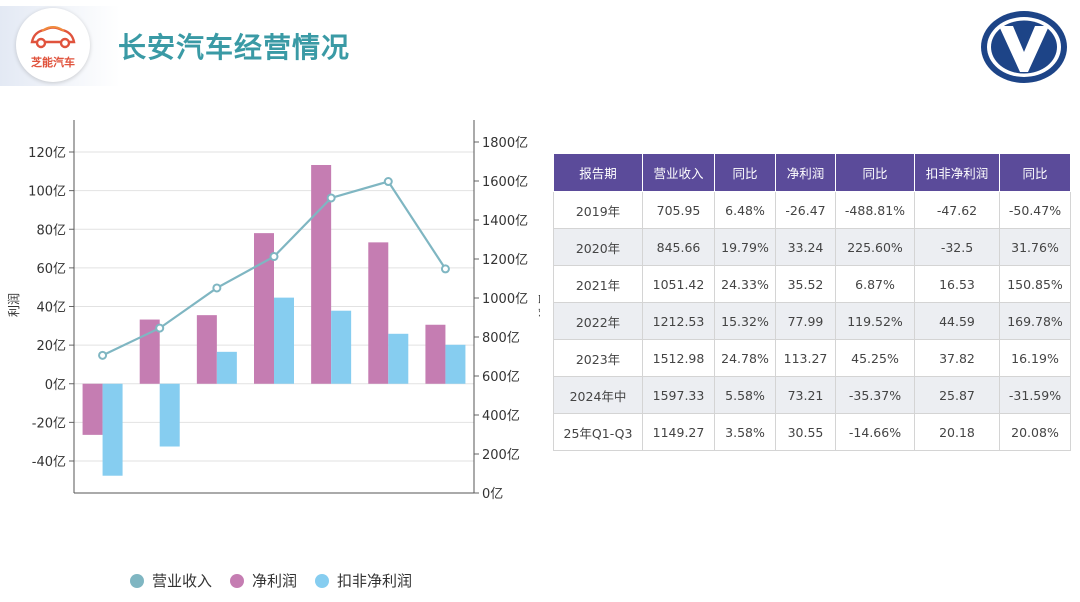 The height and width of the screenshot is (602, 1080). Describe the element at coordinates (678, 284) in the screenshot. I see `table-cell: 1051.42` at that location.